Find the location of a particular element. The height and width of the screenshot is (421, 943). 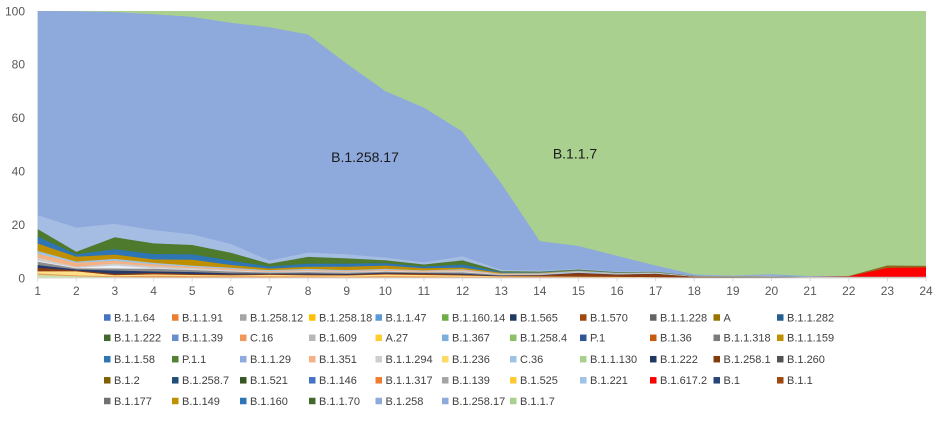

svg-text: B.1.1.29 is located at coordinates (270, 360).